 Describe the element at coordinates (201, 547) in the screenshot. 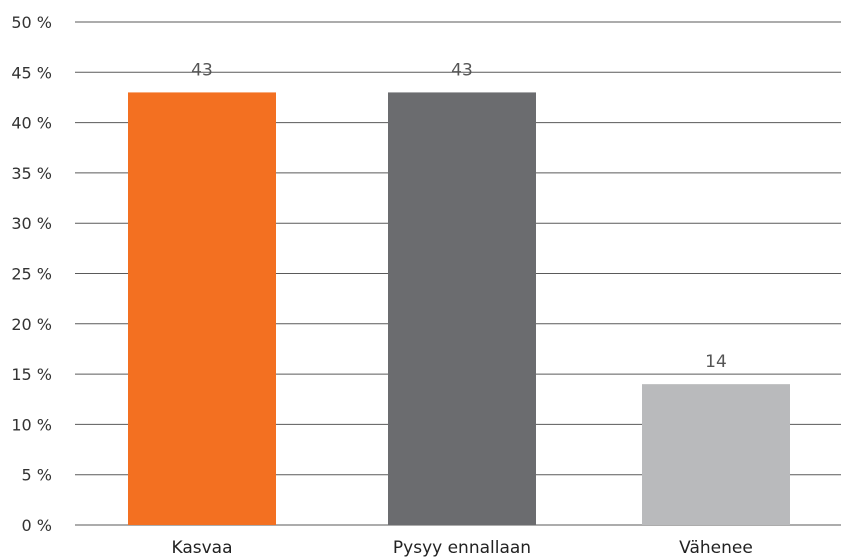

I see `x-category-label: Kasvaa` at that location.